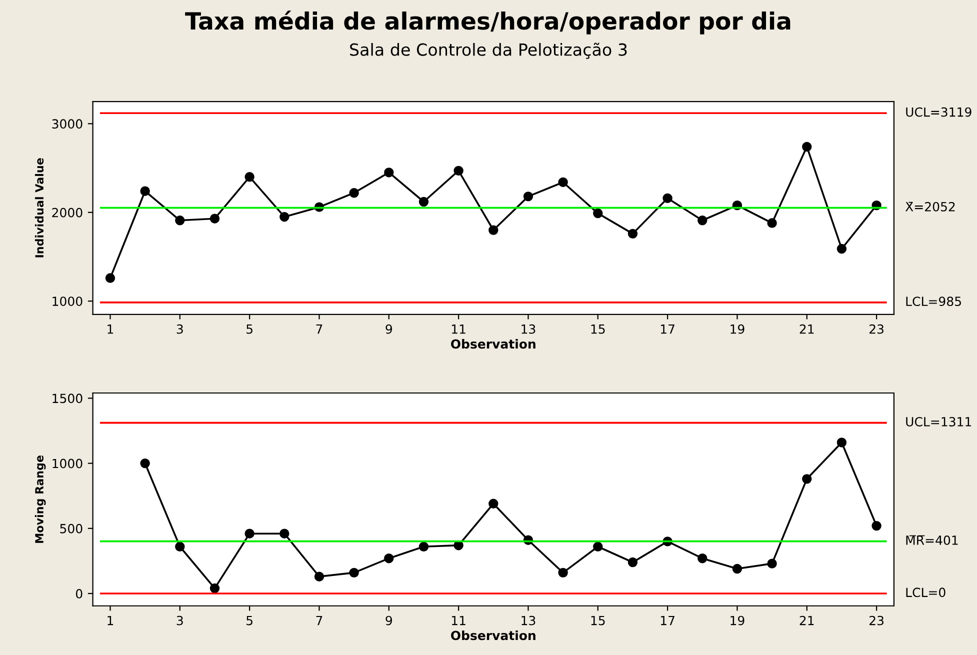  Describe the element at coordinates (67, 124) in the screenshot. I see `y-tick-label: 3000` at that location.